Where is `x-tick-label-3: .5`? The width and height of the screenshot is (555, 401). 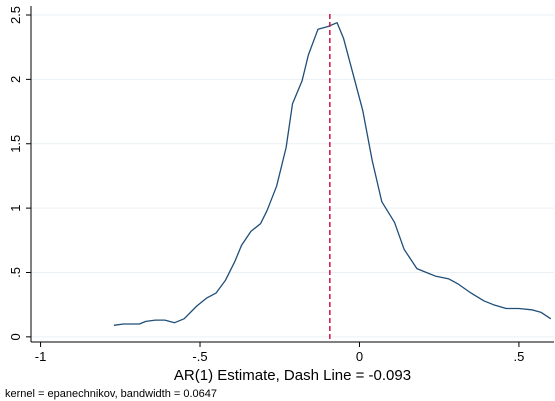 x-tick-label-3: .5 is located at coordinates (518, 356).